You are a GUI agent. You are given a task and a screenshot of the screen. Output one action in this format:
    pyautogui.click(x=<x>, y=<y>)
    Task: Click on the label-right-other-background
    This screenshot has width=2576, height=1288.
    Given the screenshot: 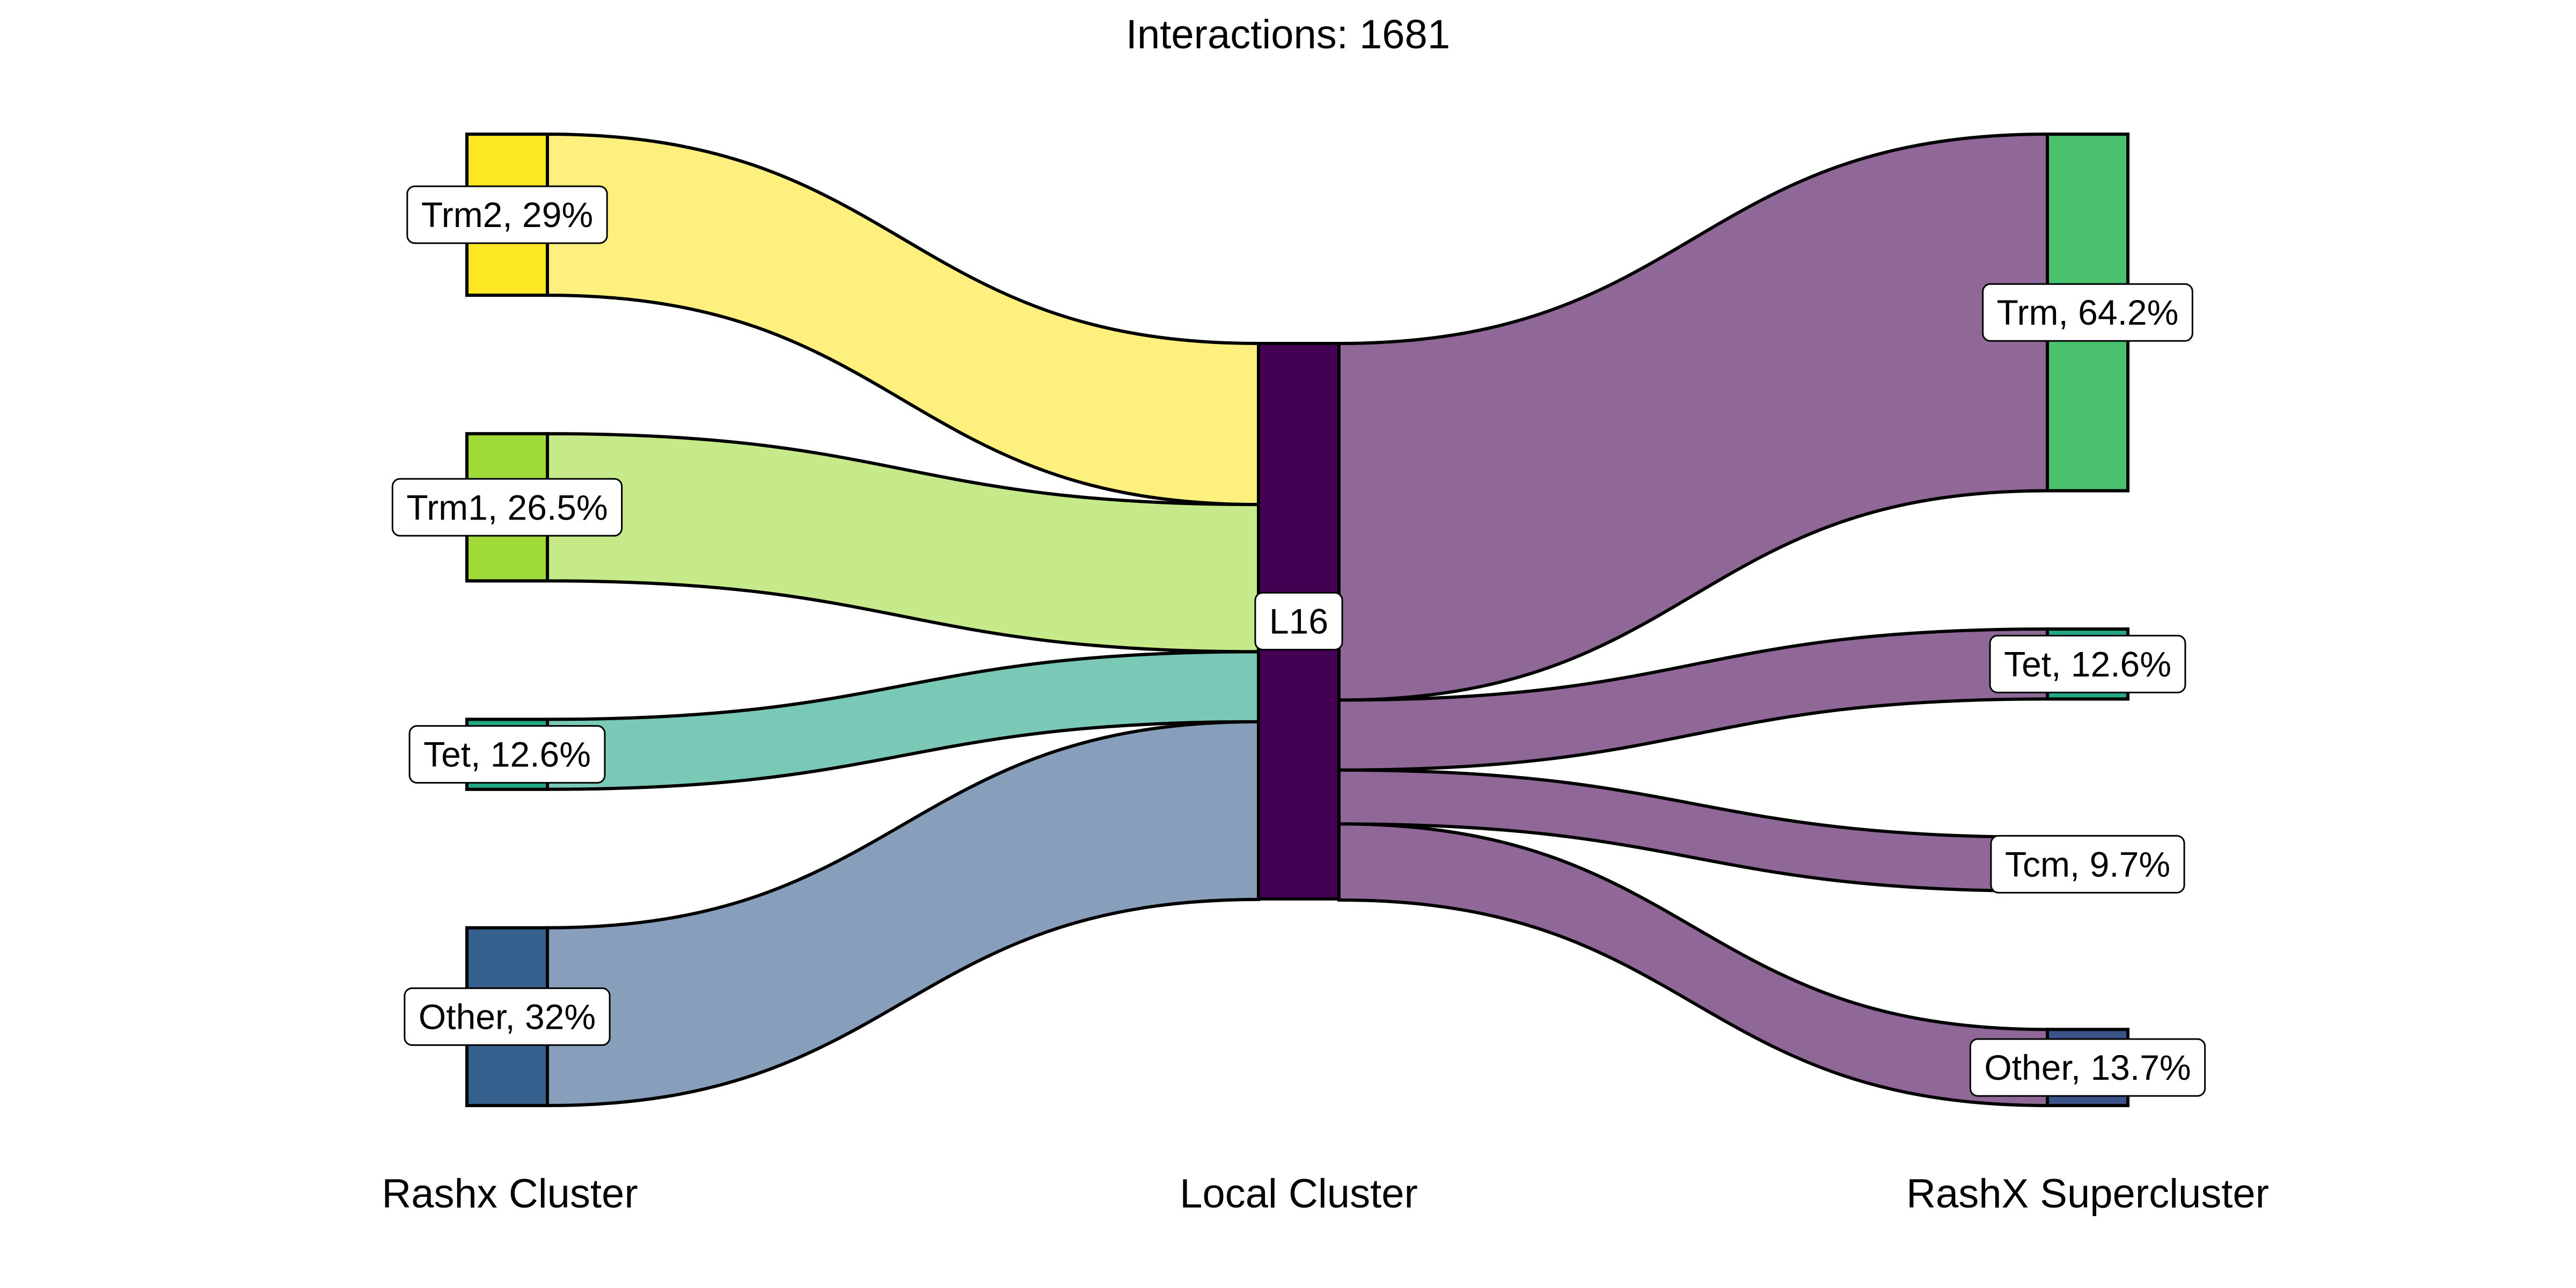 What is the action you would take?
    pyautogui.click(x=2087, y=1067)
    